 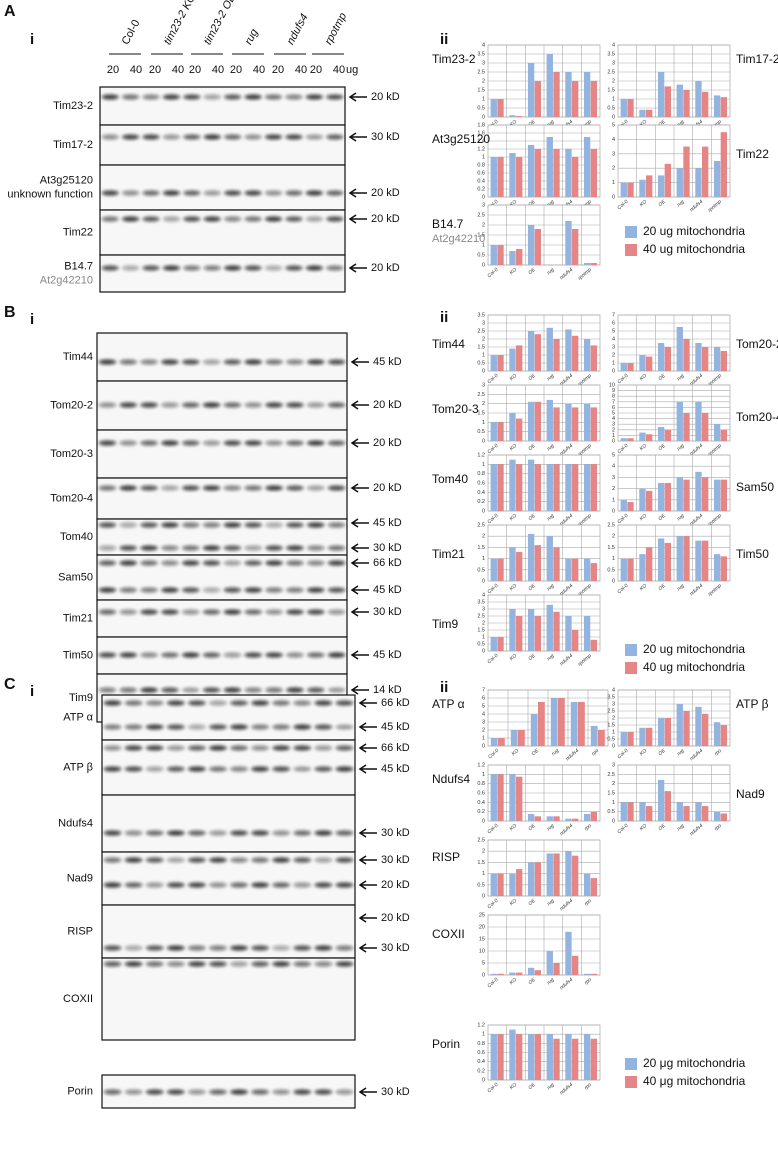 What do you see at coordinates (481, 141) in the screenshot?
I see `y-tick-label: 1.4` at bounding box center [481, 141].